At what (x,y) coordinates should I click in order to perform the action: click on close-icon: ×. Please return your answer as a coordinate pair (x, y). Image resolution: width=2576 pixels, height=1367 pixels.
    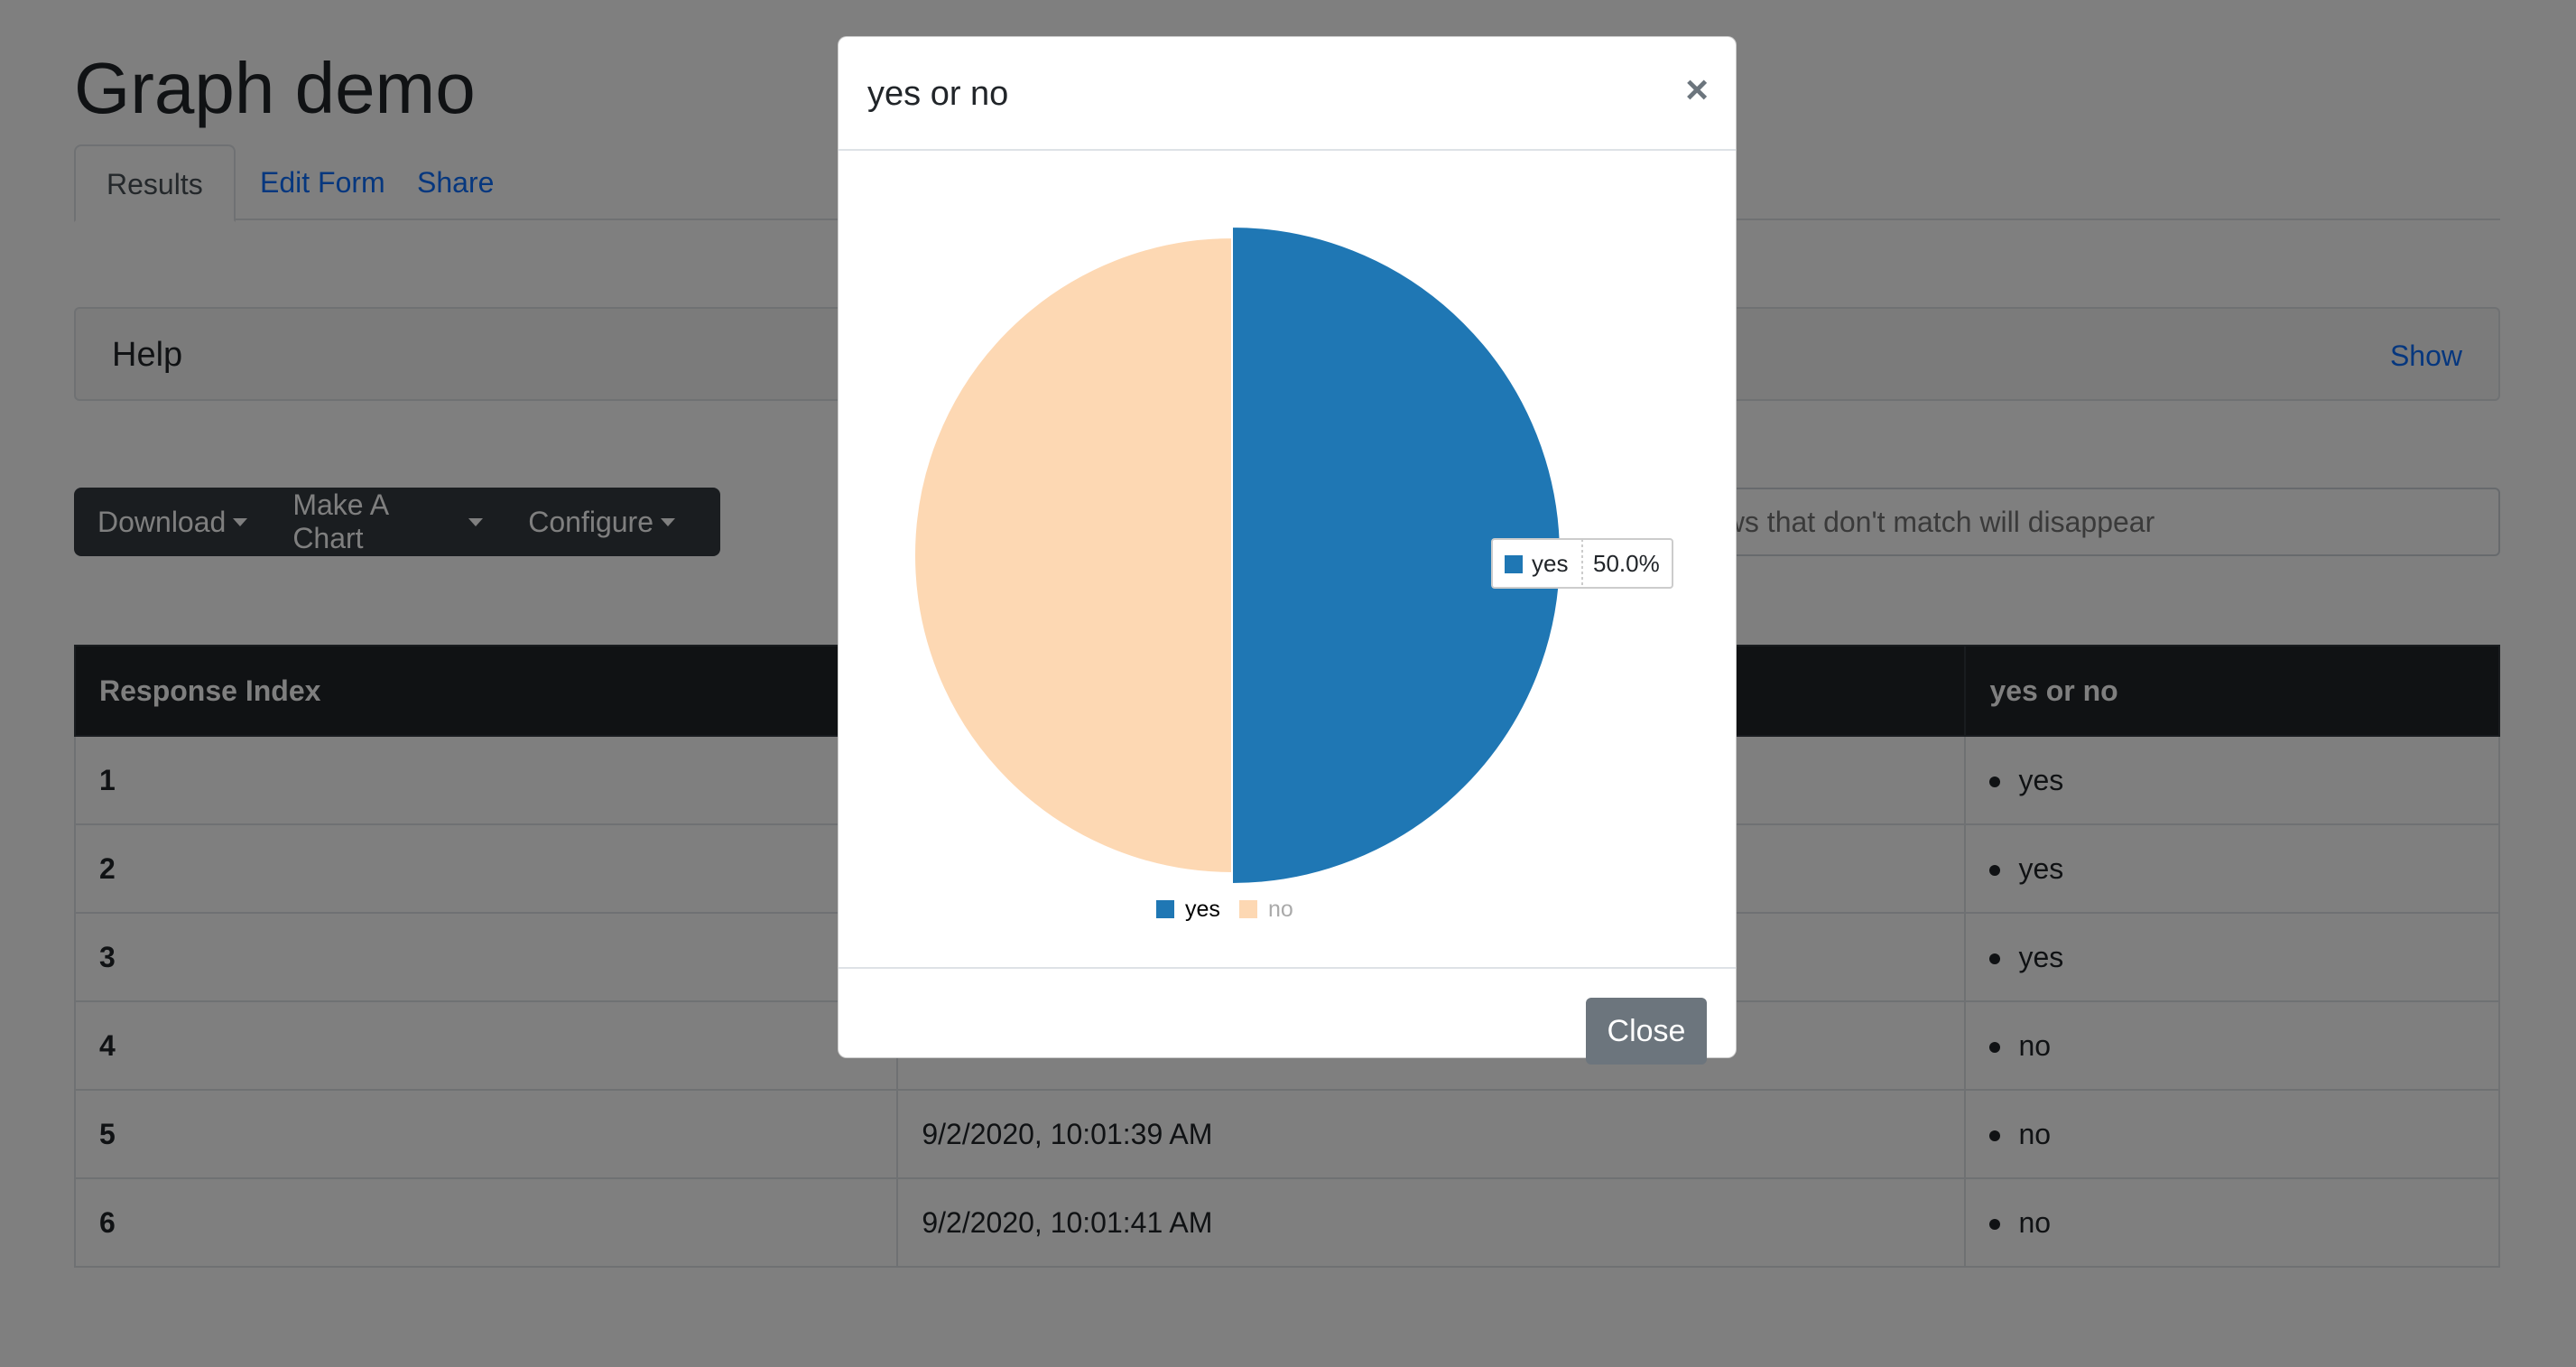
    Looking at the image, I should click on (1697, 90).